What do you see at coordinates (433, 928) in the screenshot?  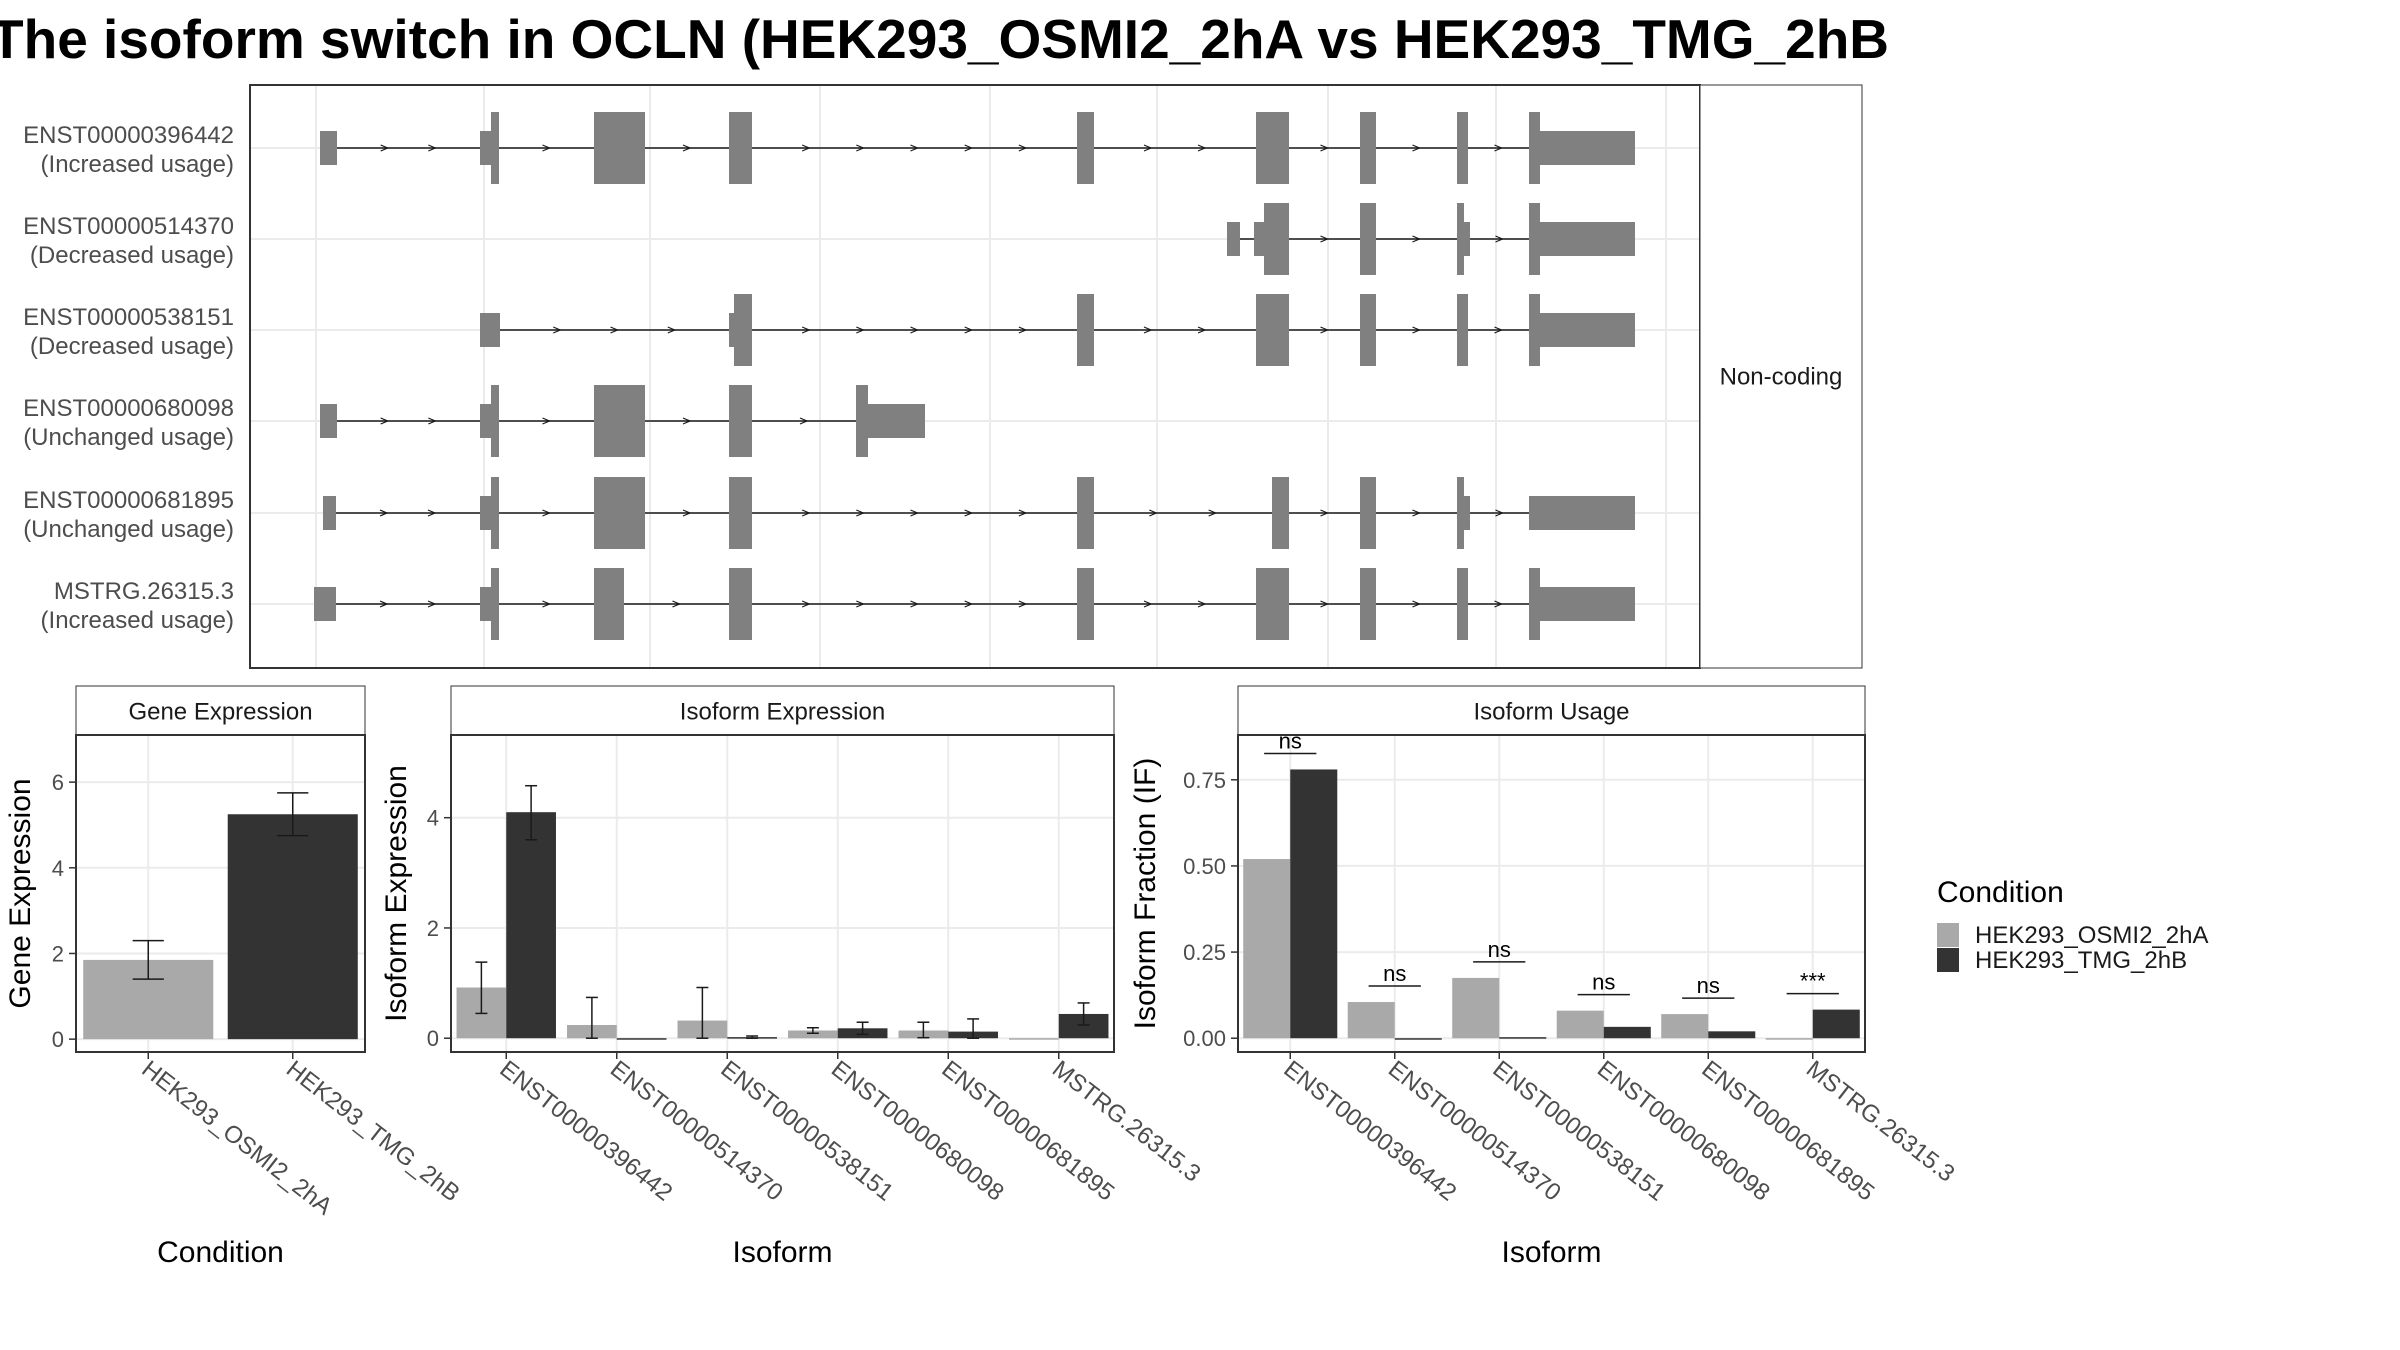 I see `y-tick-label: 2` at bounding box center [433, 928].